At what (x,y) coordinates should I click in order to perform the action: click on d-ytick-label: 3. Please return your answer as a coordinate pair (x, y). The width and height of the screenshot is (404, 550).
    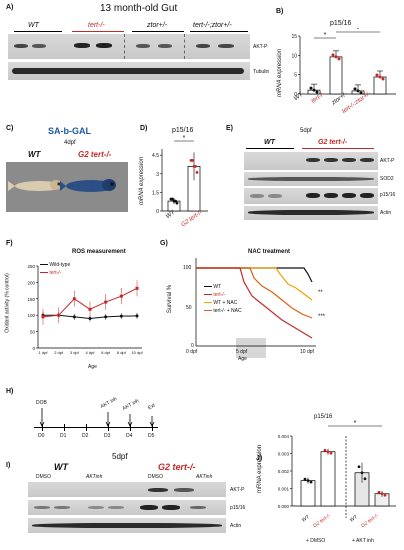
    Looking at the image, I should click on (157, 175).